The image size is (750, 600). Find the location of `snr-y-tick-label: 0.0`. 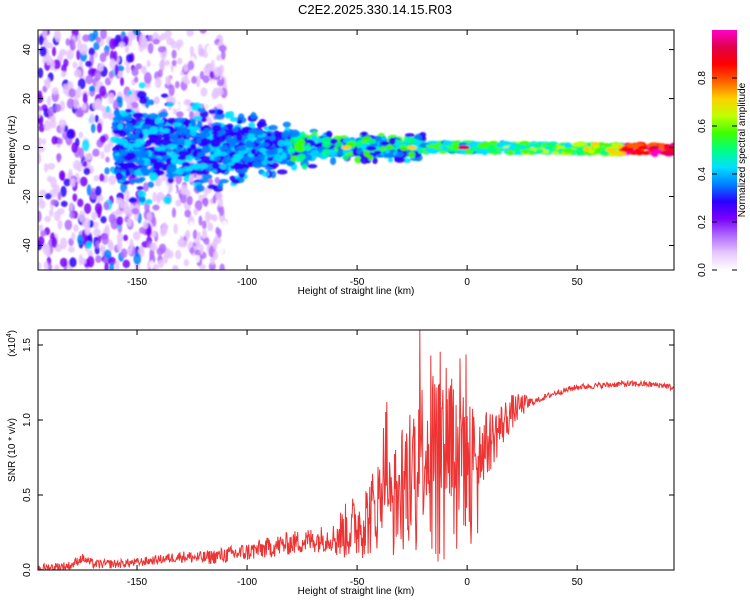

snr-y-tick-label: 0.0 is located at coordinates (27, 570).